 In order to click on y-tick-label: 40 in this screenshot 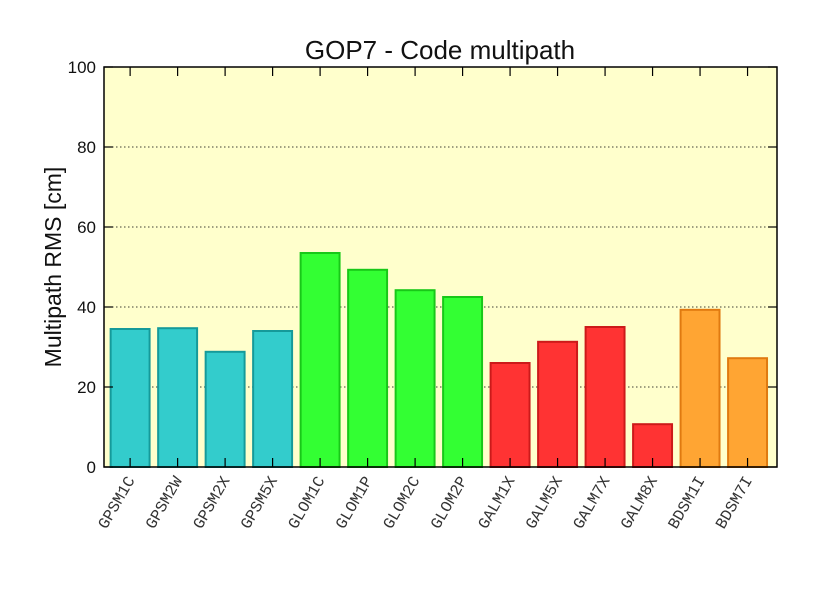, I will do `click(86, 307)`.